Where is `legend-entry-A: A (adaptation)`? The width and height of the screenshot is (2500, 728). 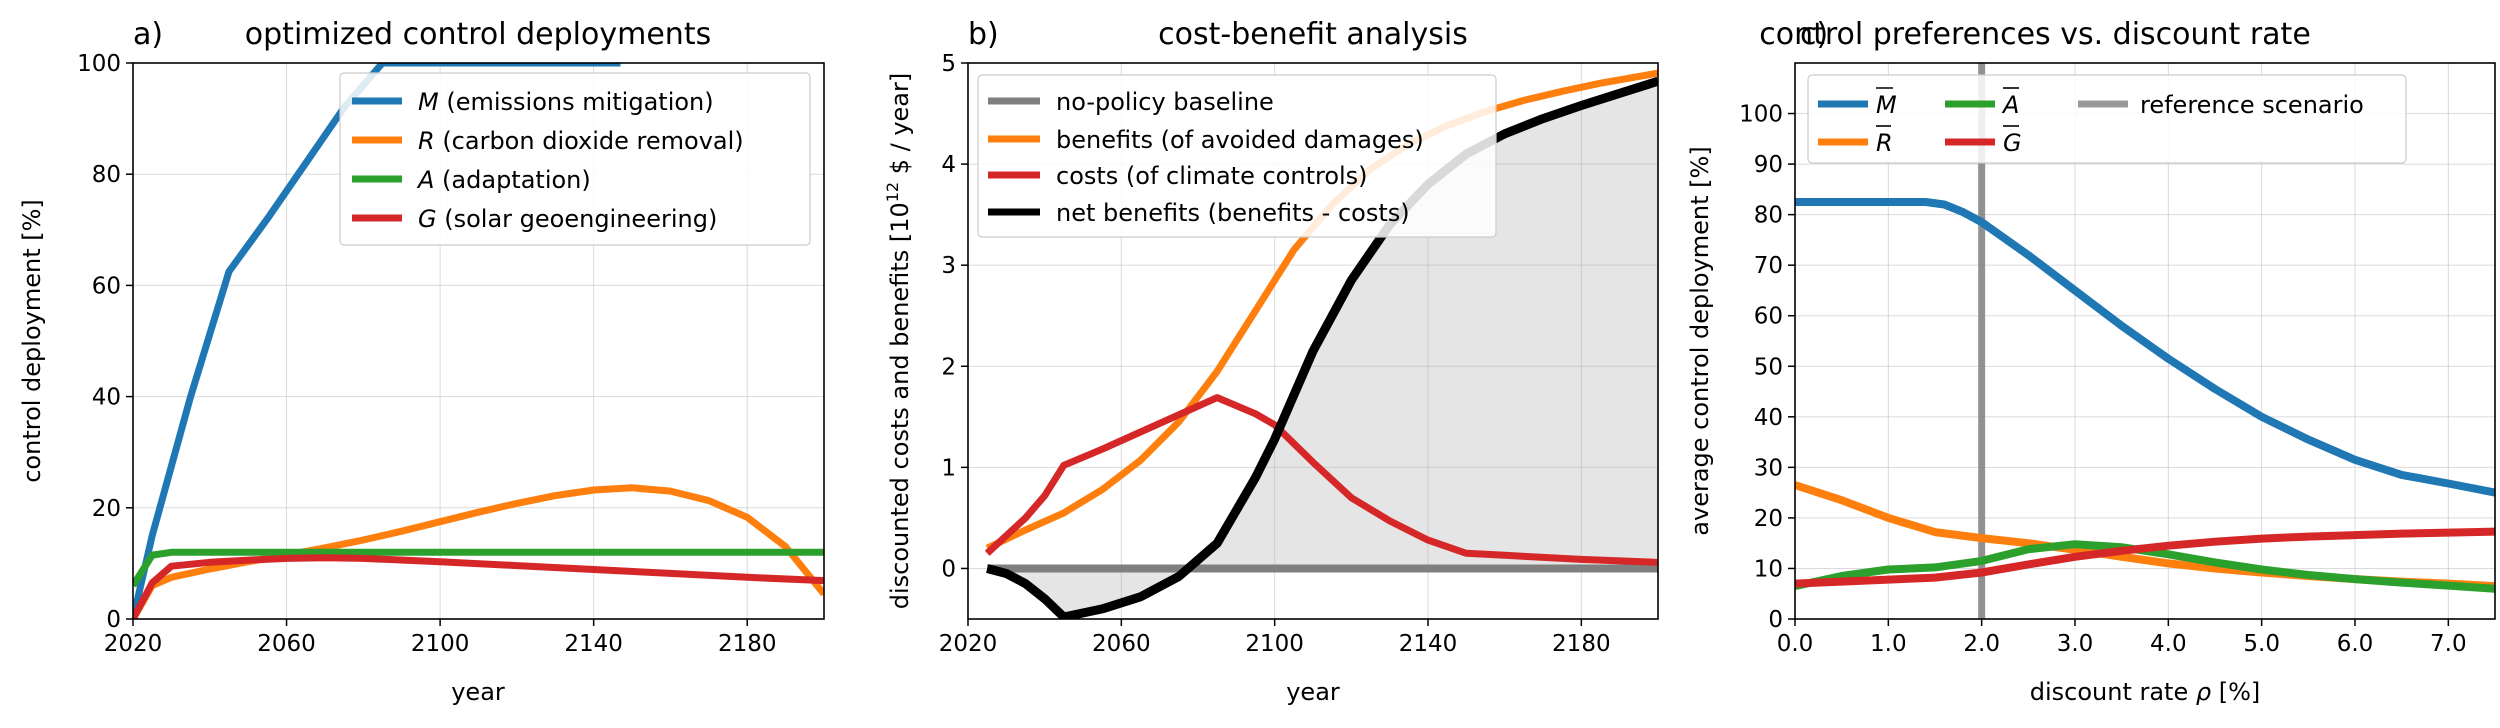 legend-entry-A: A (adaptation) is located at coordinates (503, 180).